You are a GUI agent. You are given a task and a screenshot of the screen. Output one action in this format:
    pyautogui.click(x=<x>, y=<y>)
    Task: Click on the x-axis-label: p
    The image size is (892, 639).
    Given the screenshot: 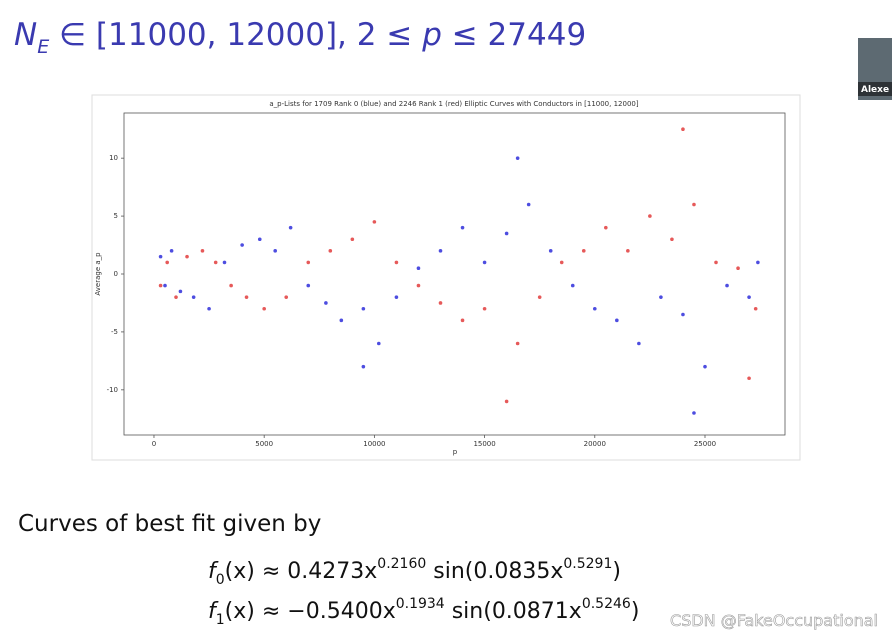 What is the action you would take?
    pyautogui.click(x=455, y=452)
    